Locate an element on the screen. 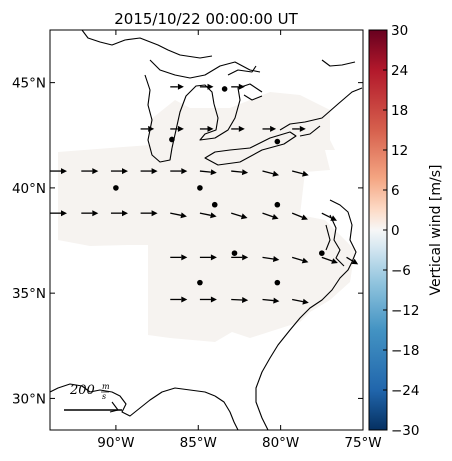 This screenshot has width=452, height=461. colorbar-tick-label: 30 is located at coordinates (399, 31).